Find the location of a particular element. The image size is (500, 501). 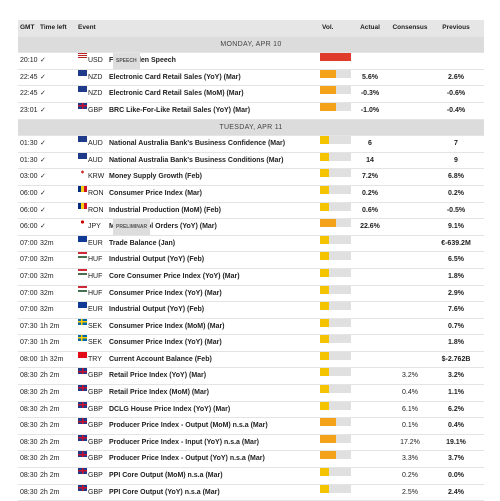

column-label: Time left is located at coordinates (53, 27).